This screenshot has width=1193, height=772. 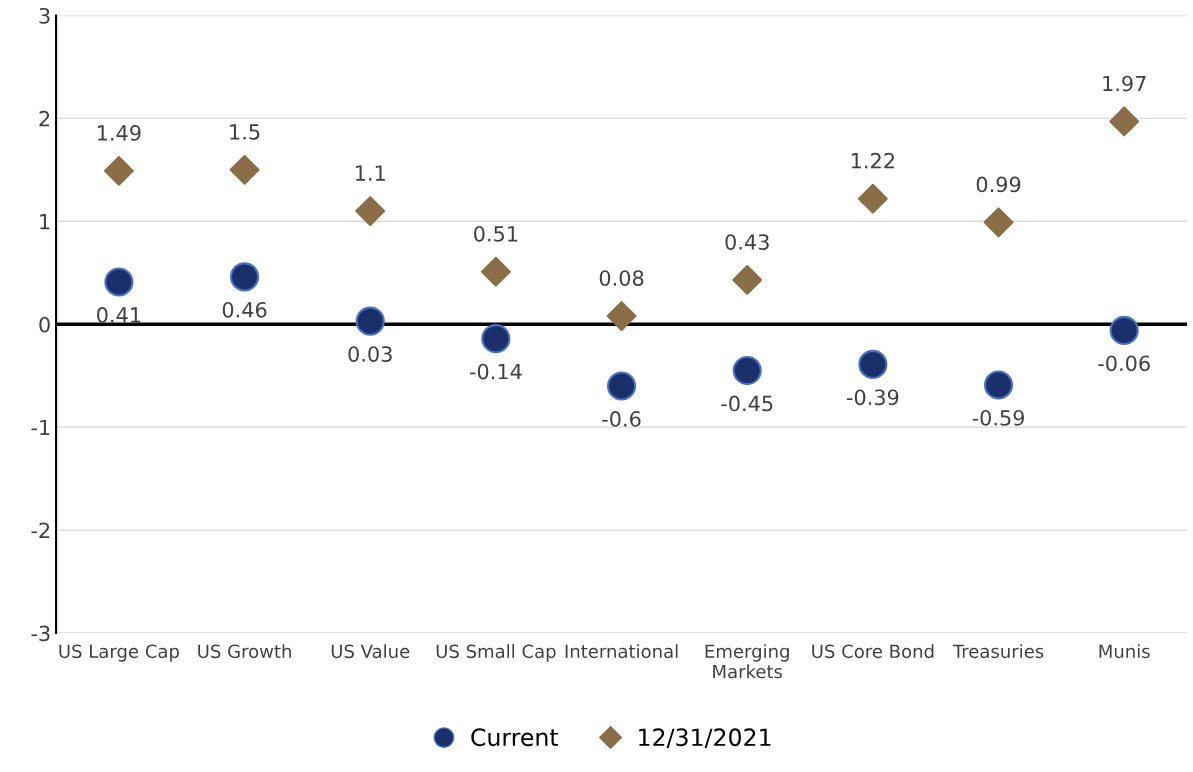 I want to click on x-tick-label: Munis, so click(x=1124, y=651).